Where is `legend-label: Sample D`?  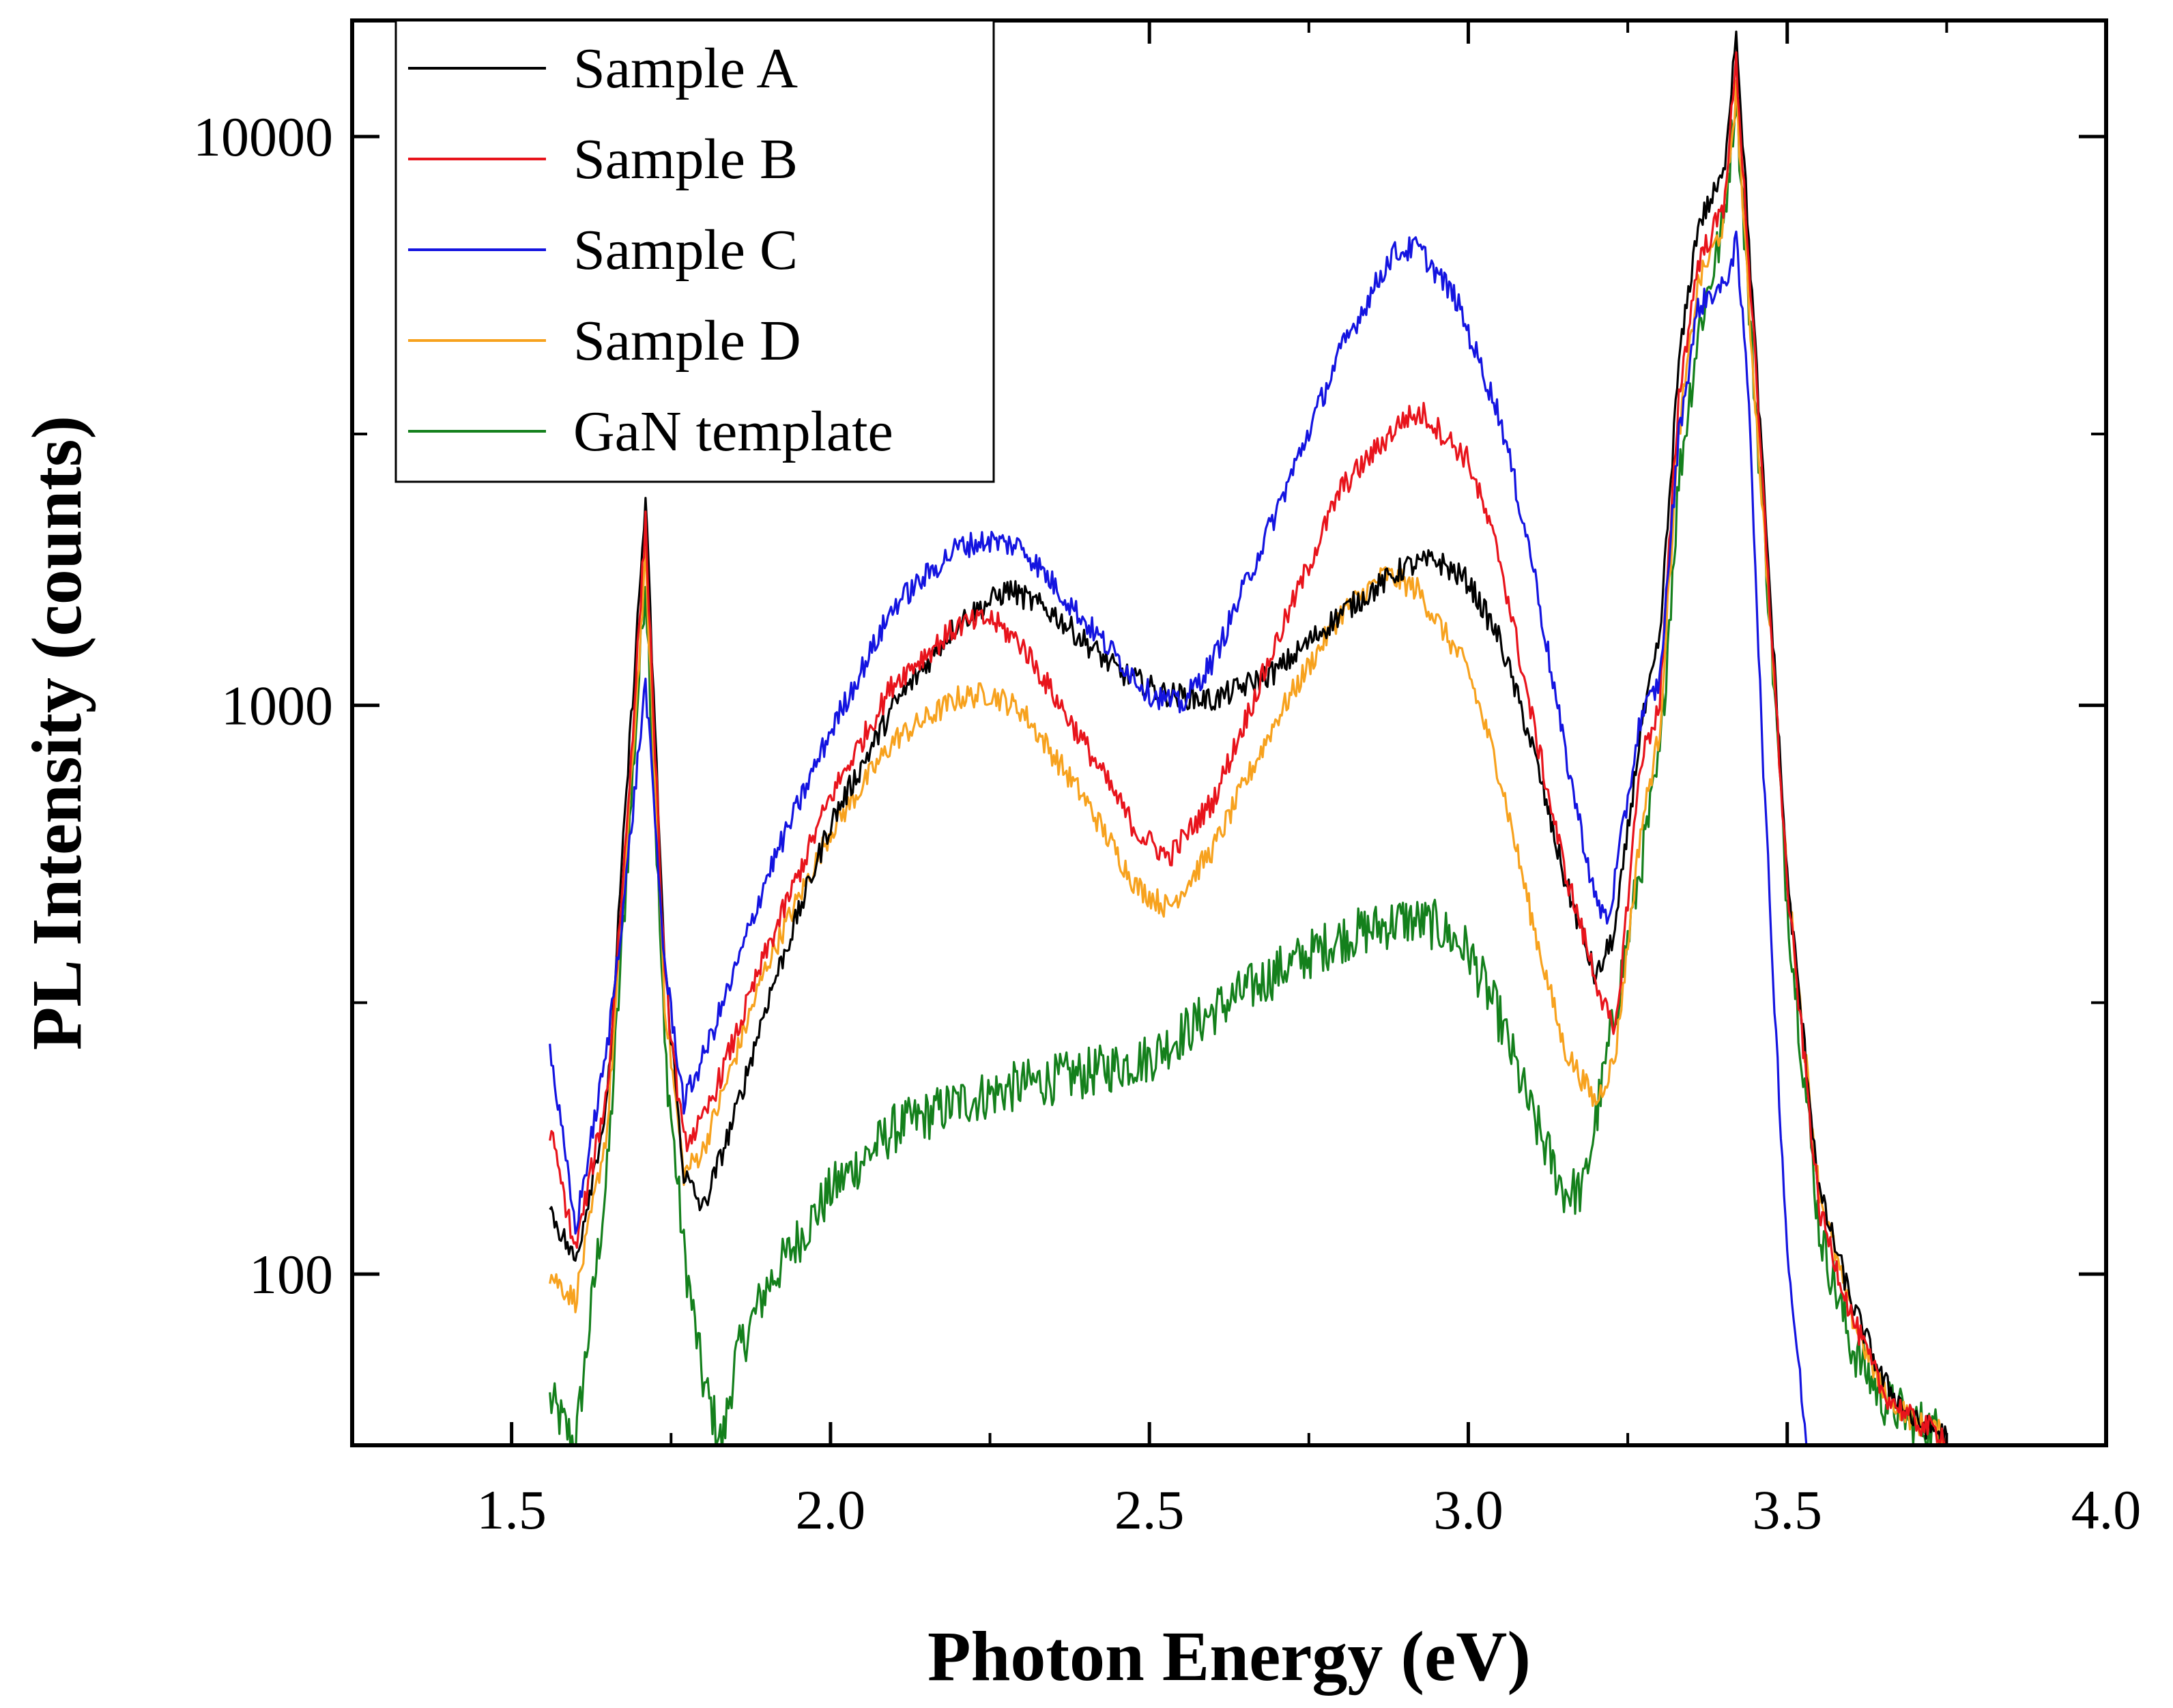 legend-label: Sample D is located at coordinates (687, 341).